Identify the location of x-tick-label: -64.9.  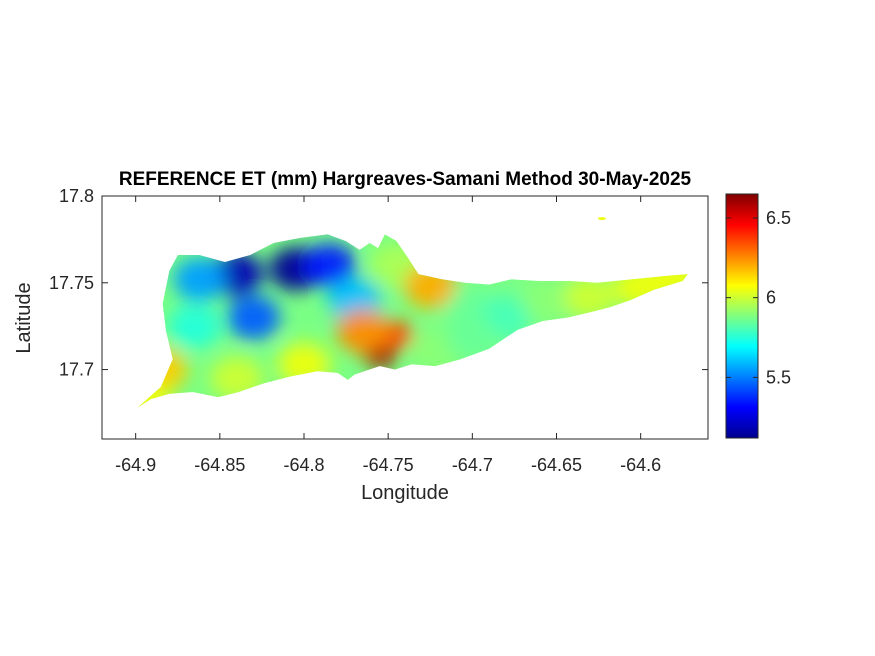
(135, 465).